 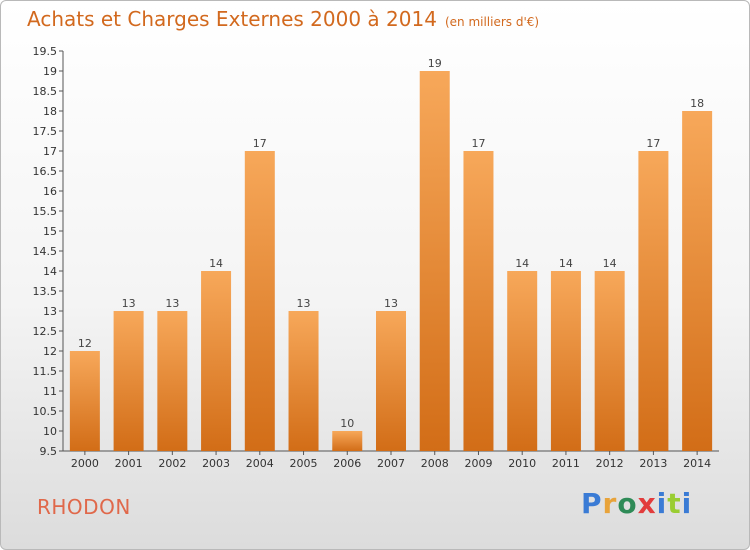 What do you see at coordinates (45, 331) in the screenshot?
I see `y-tick-label: 12.5` at bounding box center [45, 331].